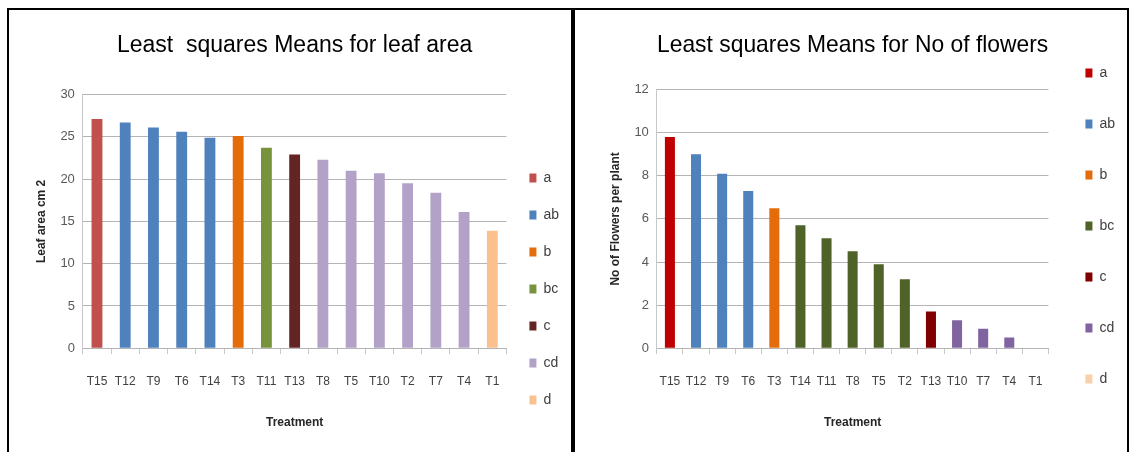  What do you see at coordinates (645, 175) in the screenshot?
I see `y-tick-label: 8` at bounding box center [645, 175].